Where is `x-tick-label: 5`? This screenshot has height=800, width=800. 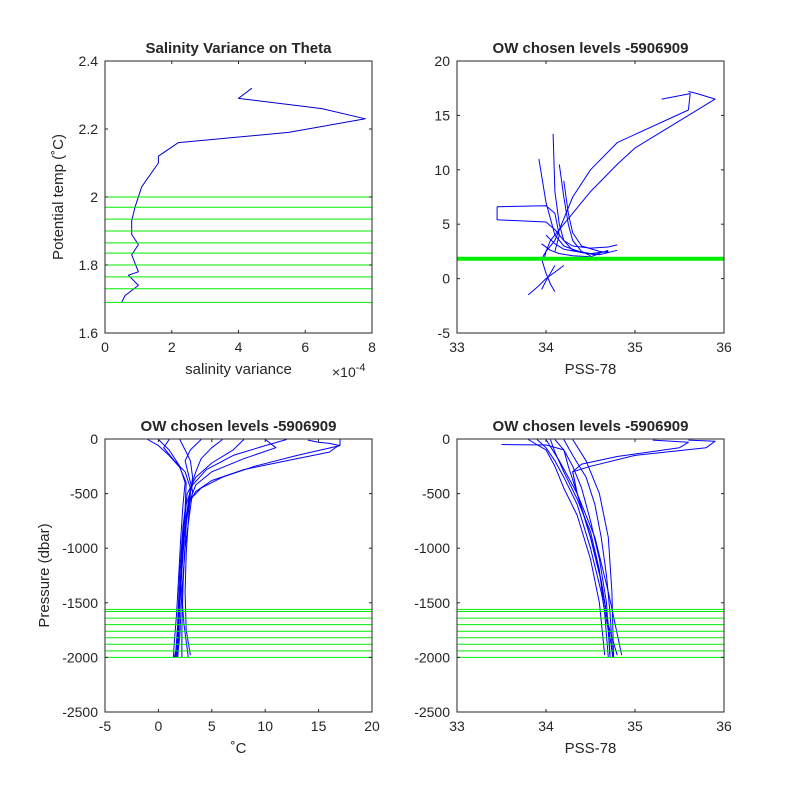
x-tick-label: 5 is located at coordinates (212, 726).